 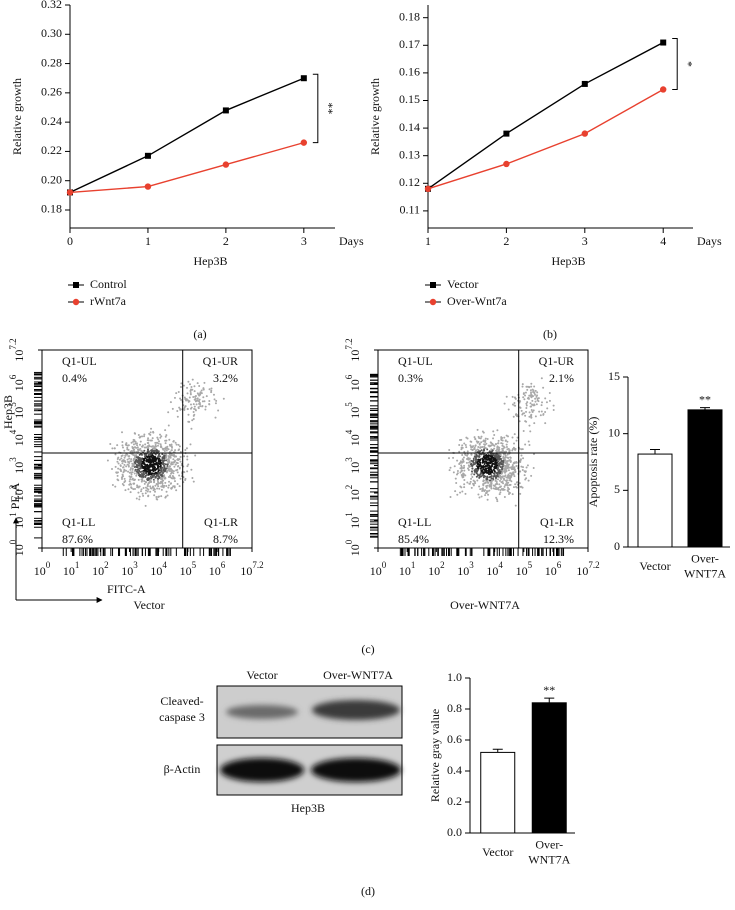 I want to click on y-tick-label: 0.12, so click(x=409, y=182).